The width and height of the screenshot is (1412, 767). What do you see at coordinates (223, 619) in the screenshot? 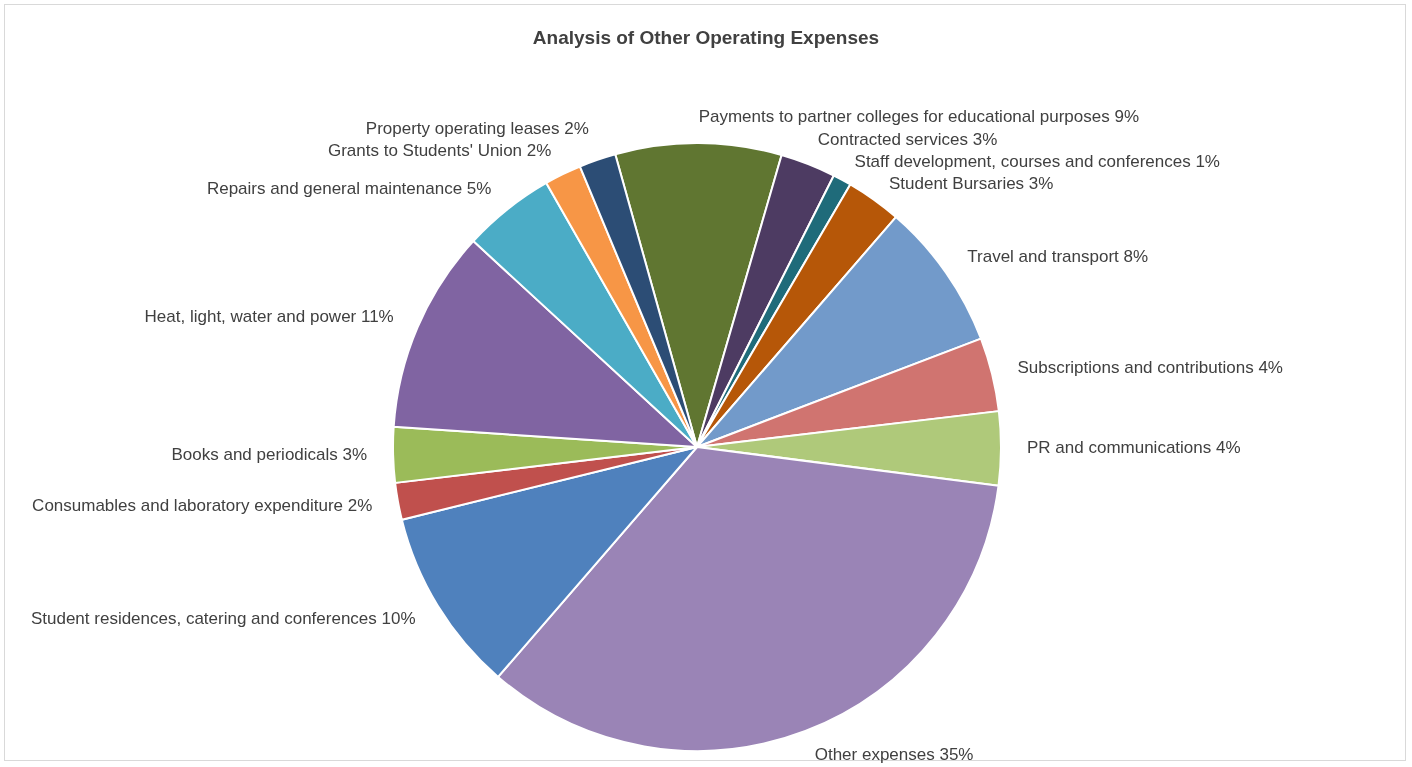
I see `slice-label: Student residences, catering and conferences 10%` at bounding box center [223, 619].